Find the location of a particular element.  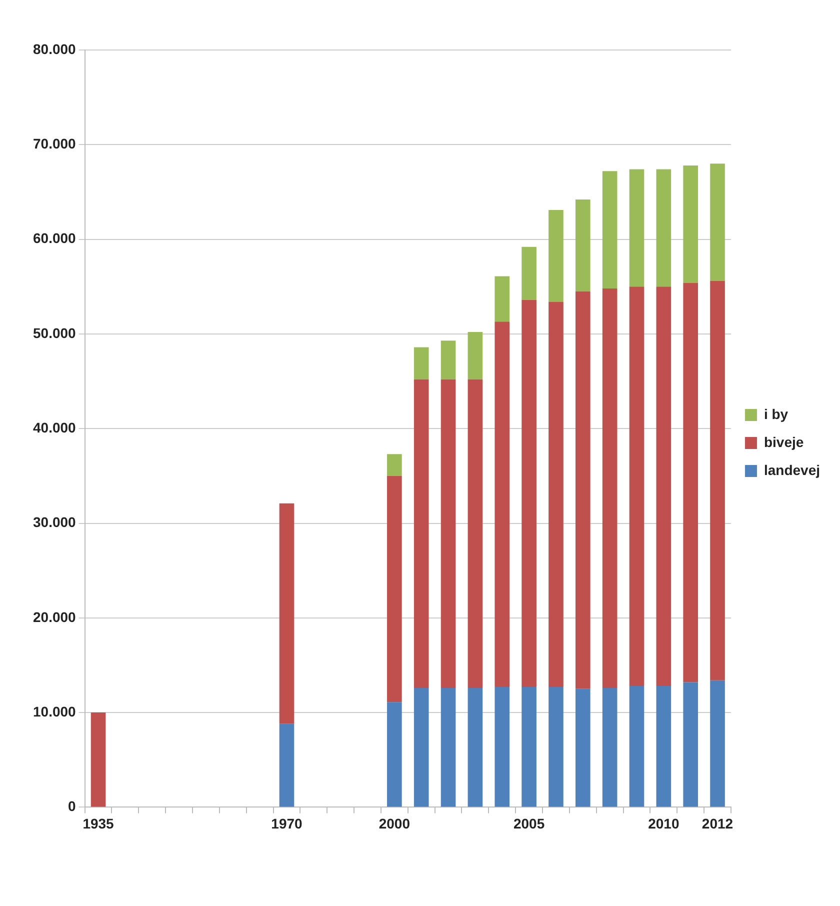

x-tick-label: 1970 is located at coordinates (287, 823).